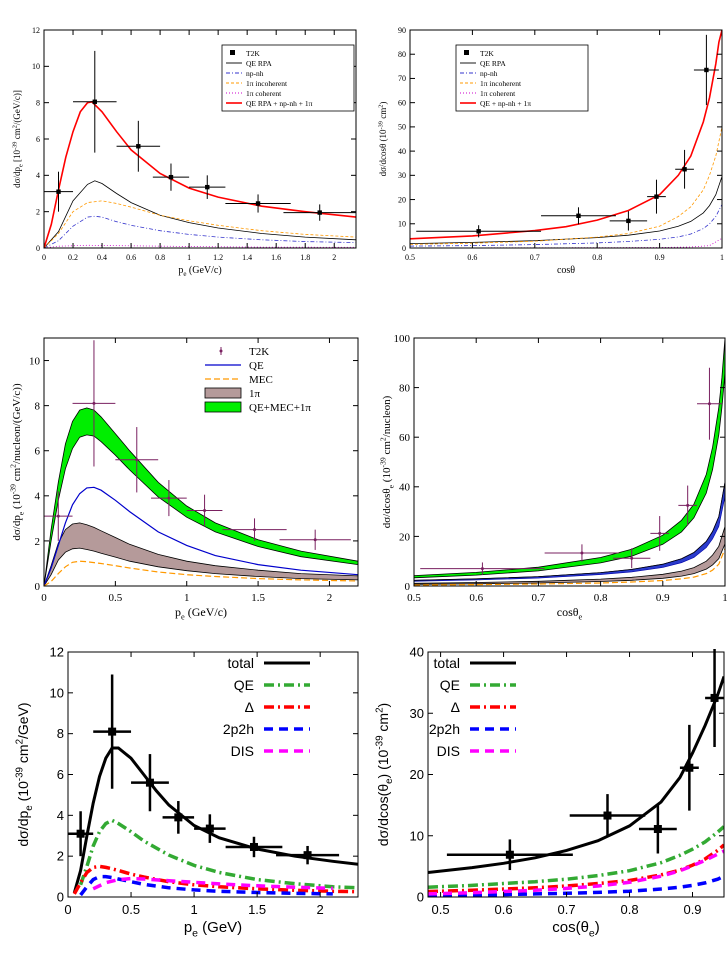  I want to click on band-1pi, so click(201, 554).